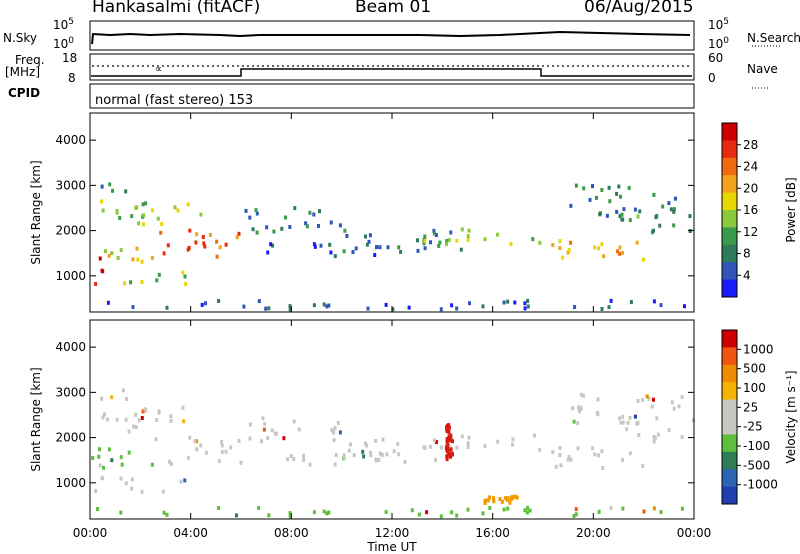  What do you see at coordinates (392, 533) in the screenshot?
I see `x-tick-label: 12:00` at bounding box center [392, 533].